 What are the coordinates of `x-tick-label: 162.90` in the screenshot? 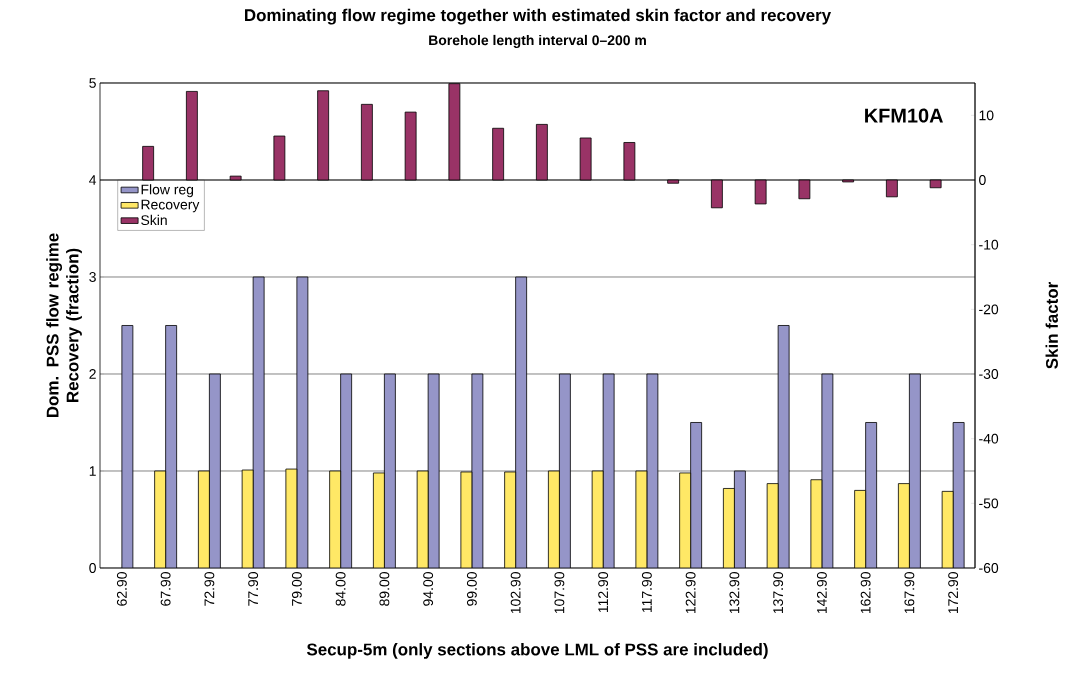 It's located at (865, 593).